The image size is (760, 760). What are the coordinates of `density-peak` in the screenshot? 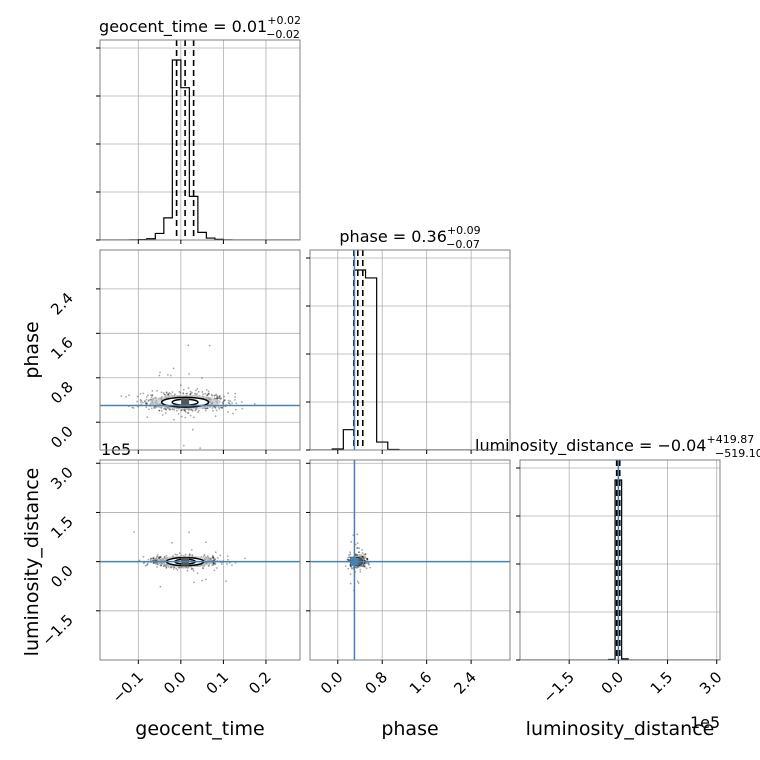 It's located at (185, 402).